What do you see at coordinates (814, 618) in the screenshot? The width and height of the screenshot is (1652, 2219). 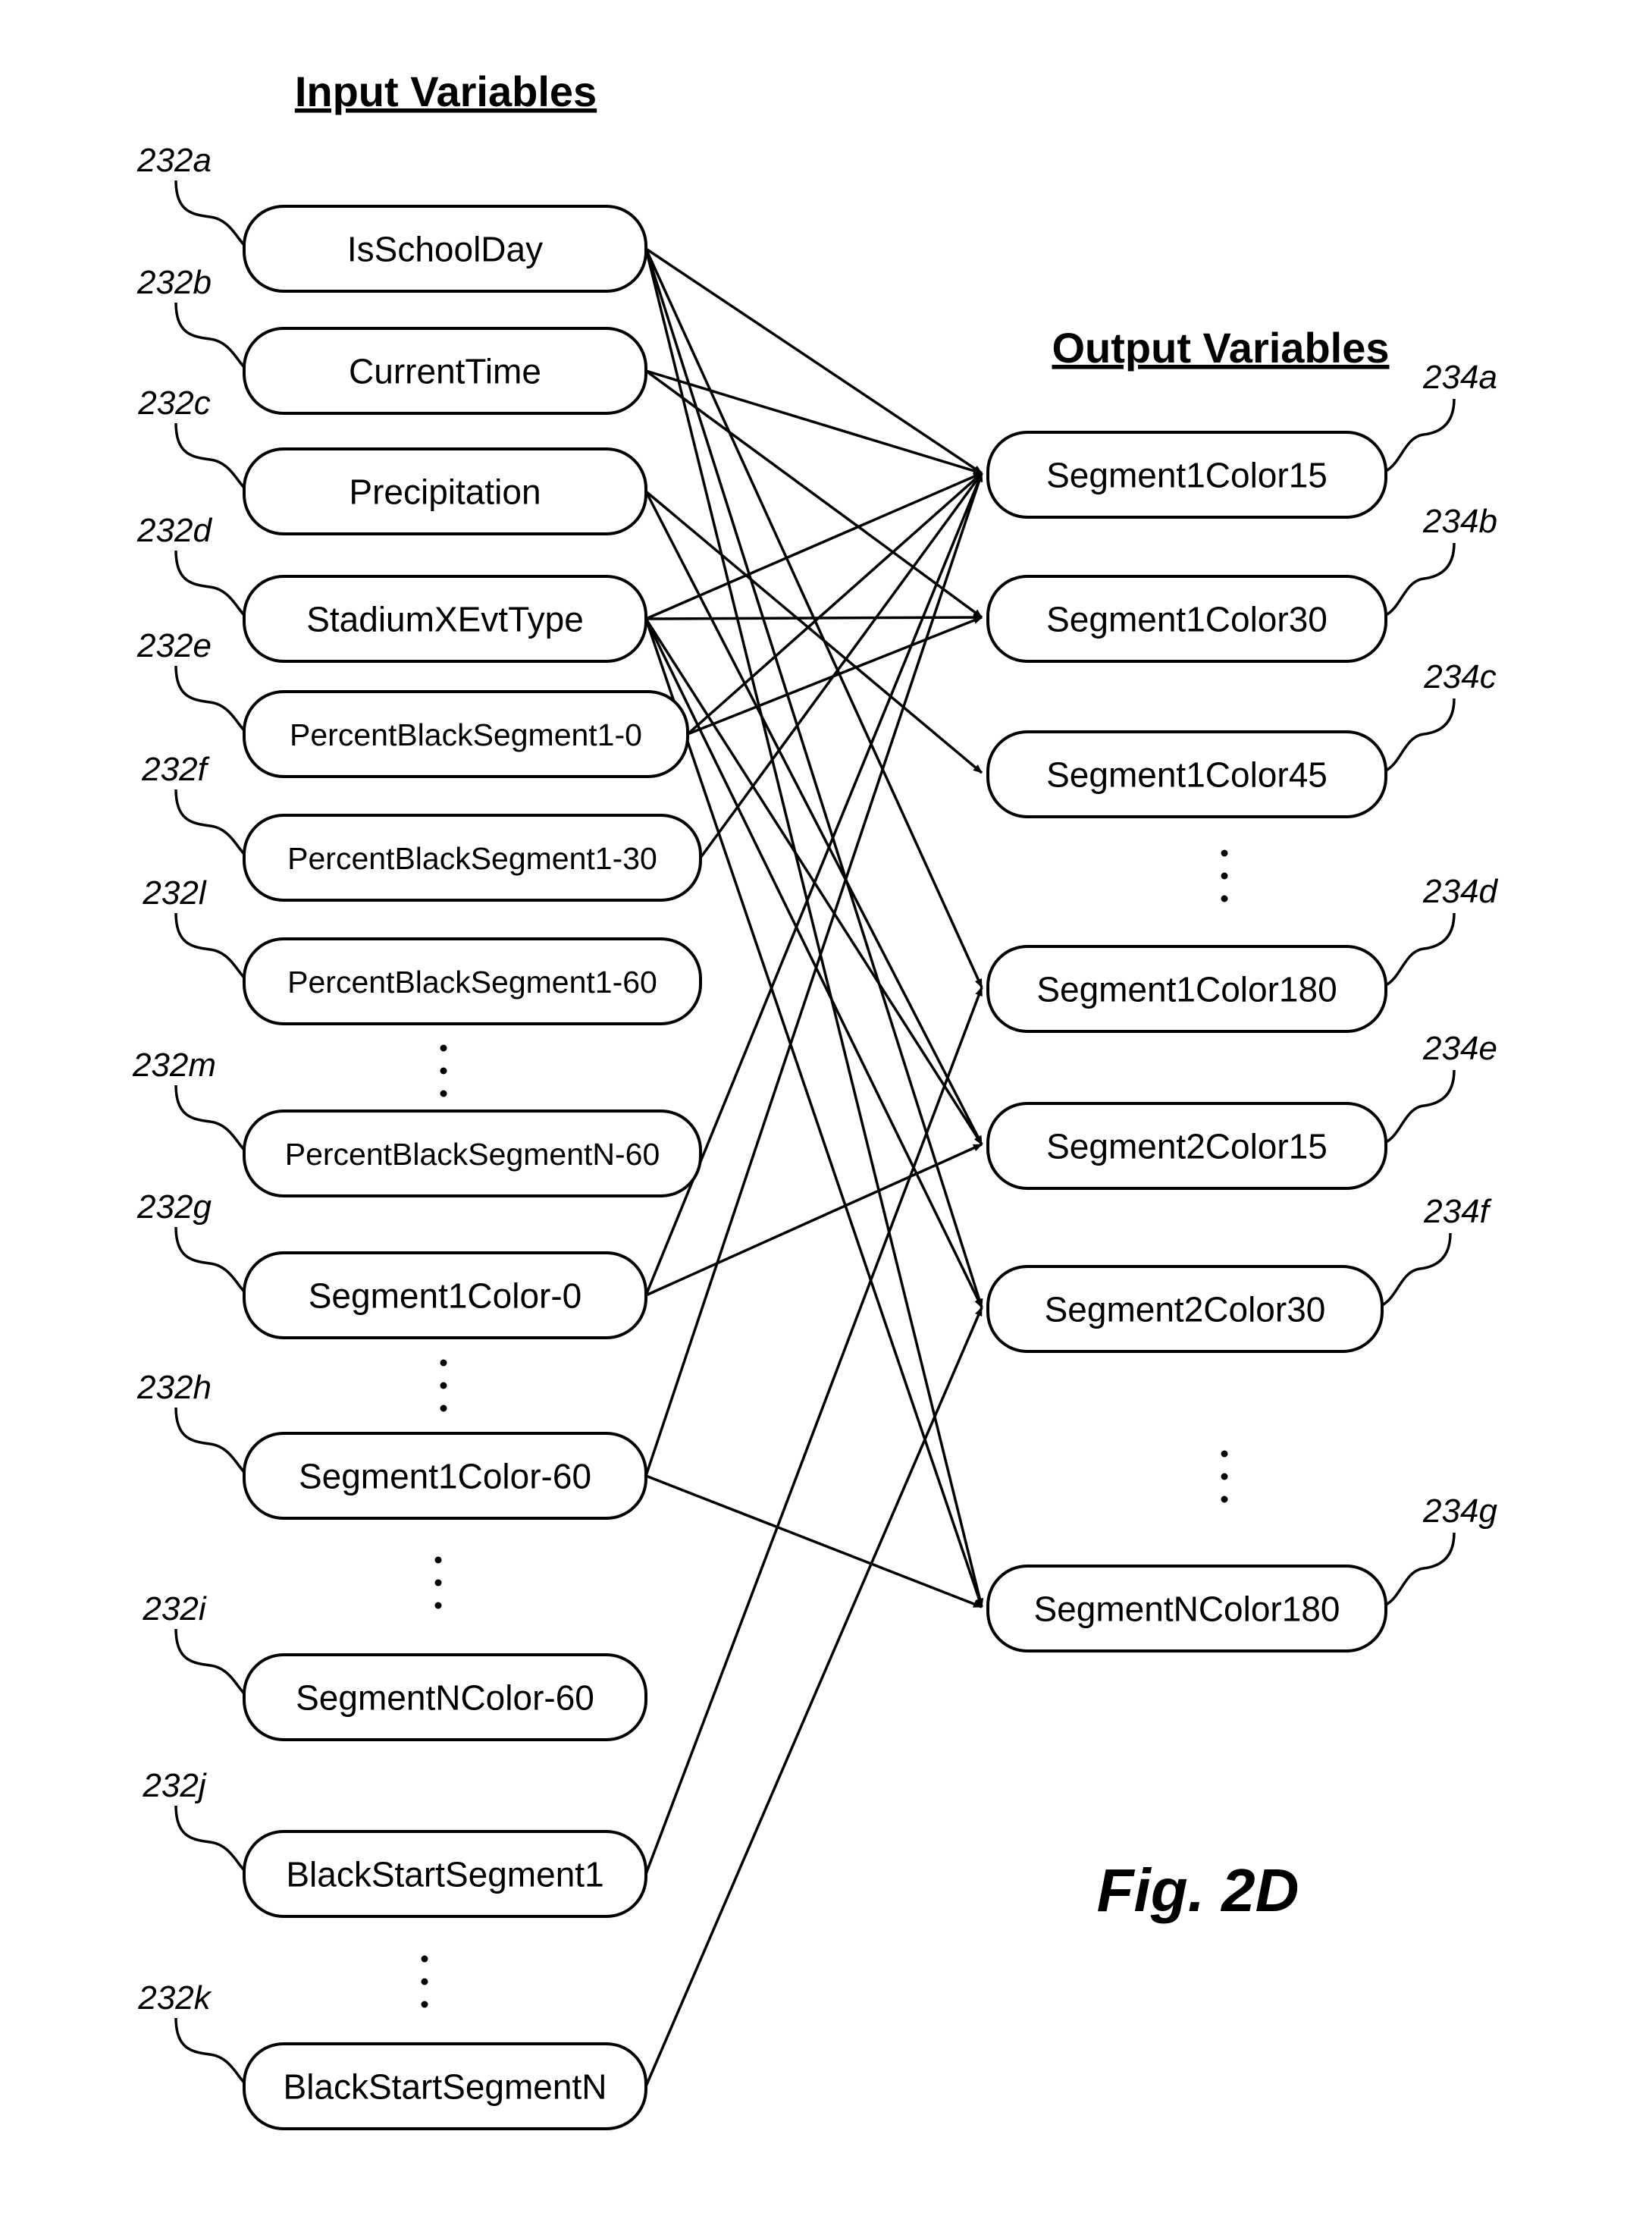 I see `edge-stadiumxevttype-to-s1c30` at bounding box center [814, 618].